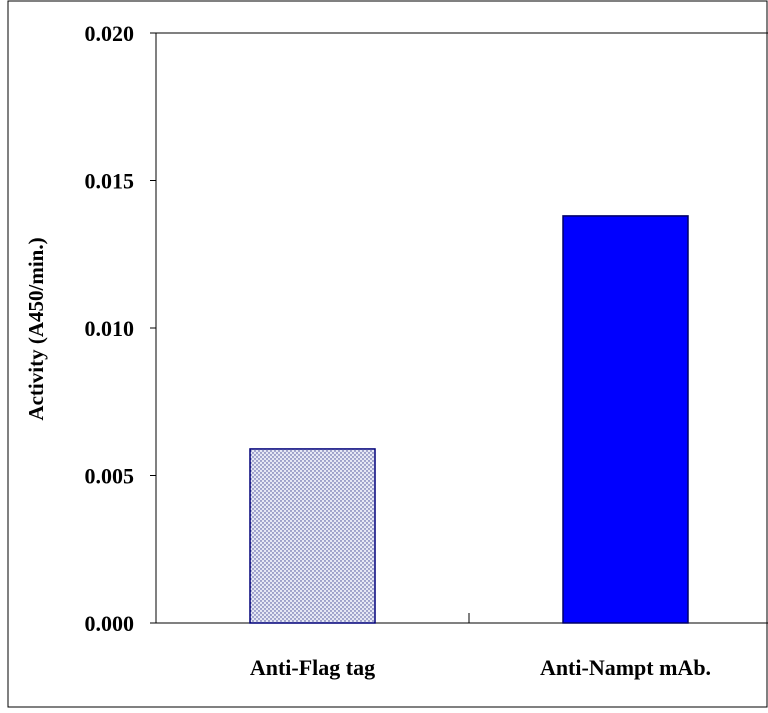  Describe the element at coordinates (480, 667) in the screenshot. I see `x-axis-labels: Anti-Flag tag Anti-Nampt mAb.` at that location.